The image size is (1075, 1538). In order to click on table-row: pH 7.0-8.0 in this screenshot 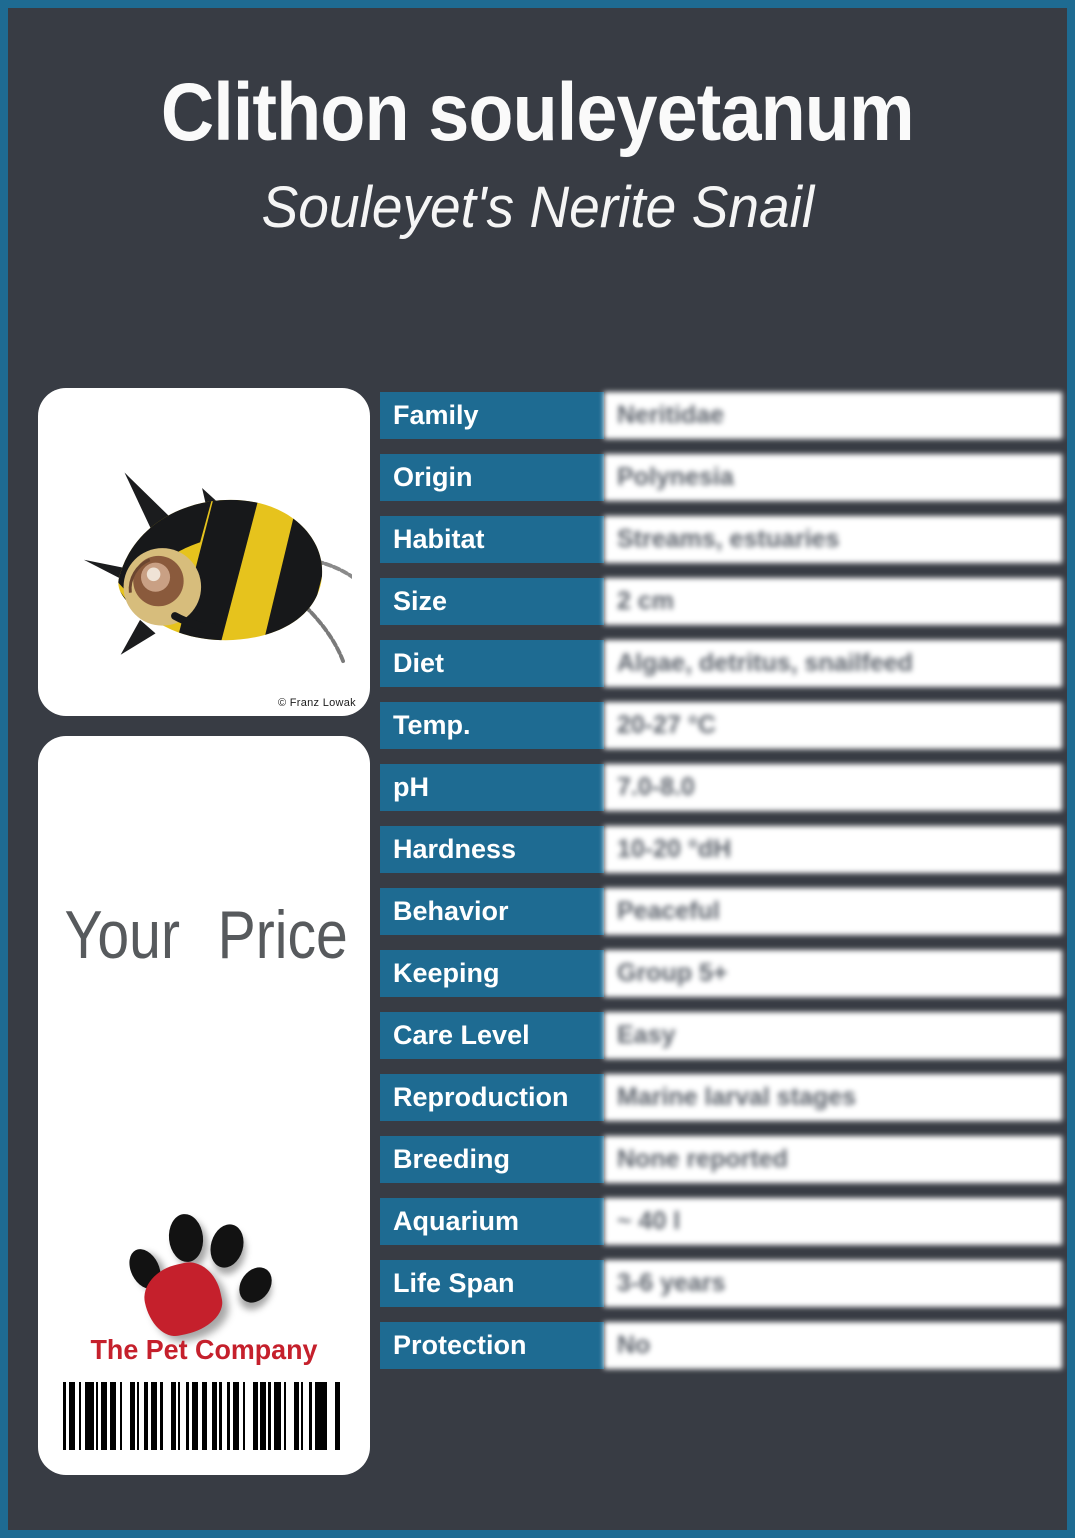, I will do `click(721, 787)`.